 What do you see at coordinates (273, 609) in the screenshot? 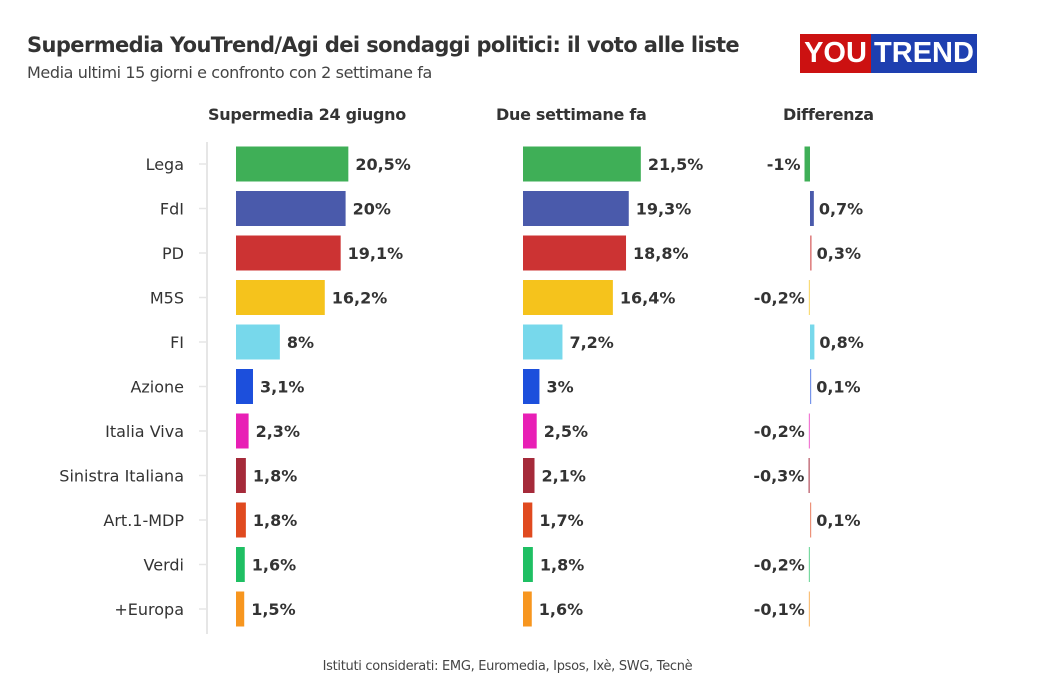
I see `value-label-current: 1,5%` at bounding box center [273, 609].